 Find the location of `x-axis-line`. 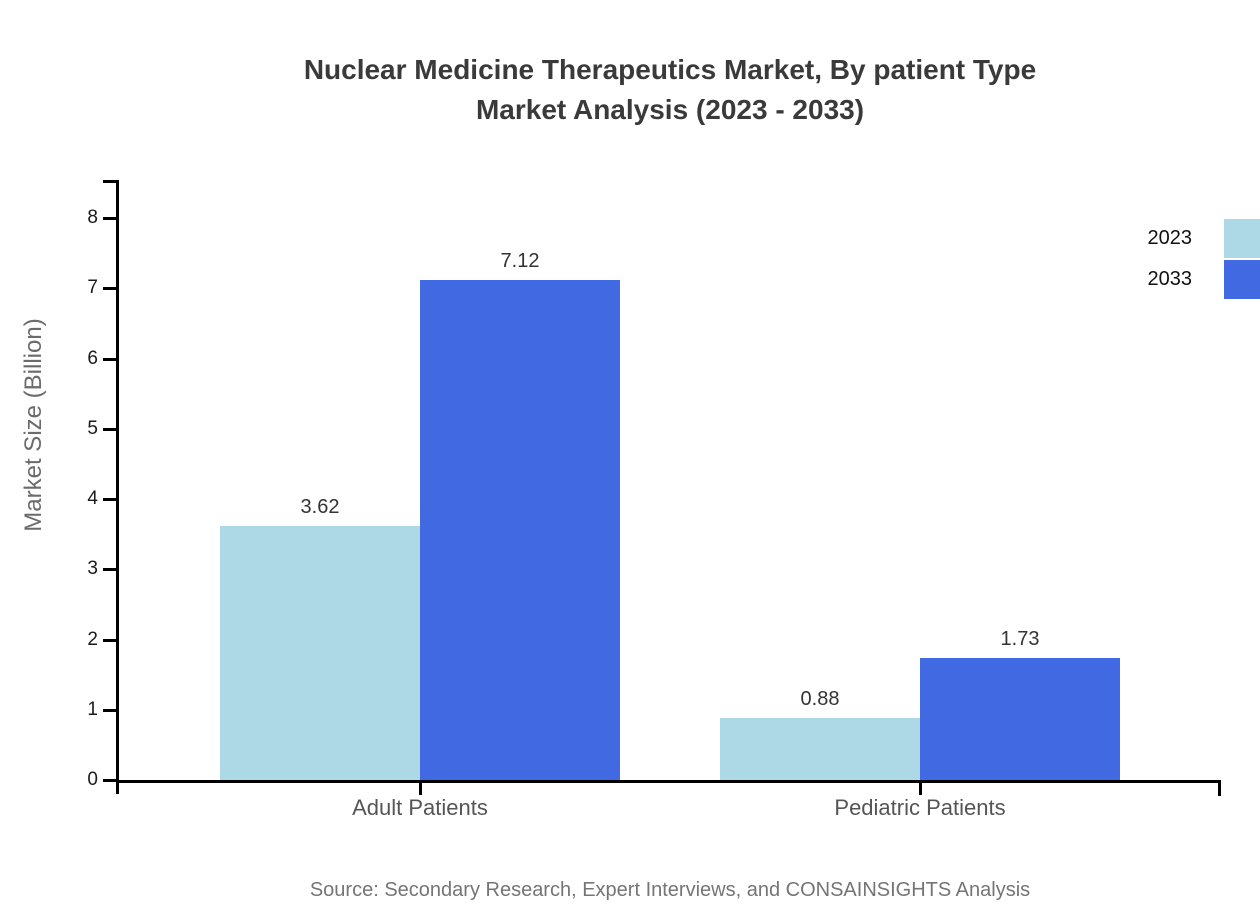

x-axis-line is located at coordinates (668, 781).